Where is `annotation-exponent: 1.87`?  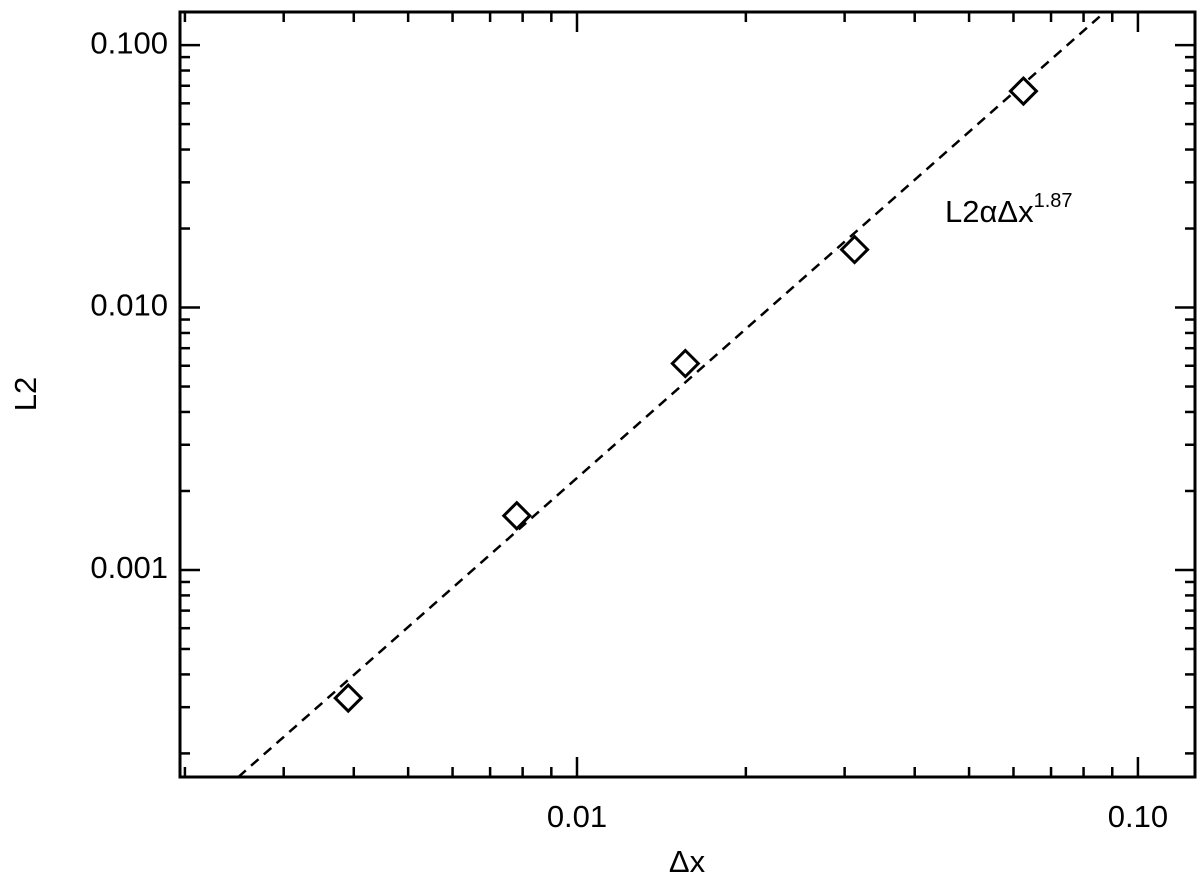 annotation-exponent: 1.87 is located at coordinates (1053, 201).